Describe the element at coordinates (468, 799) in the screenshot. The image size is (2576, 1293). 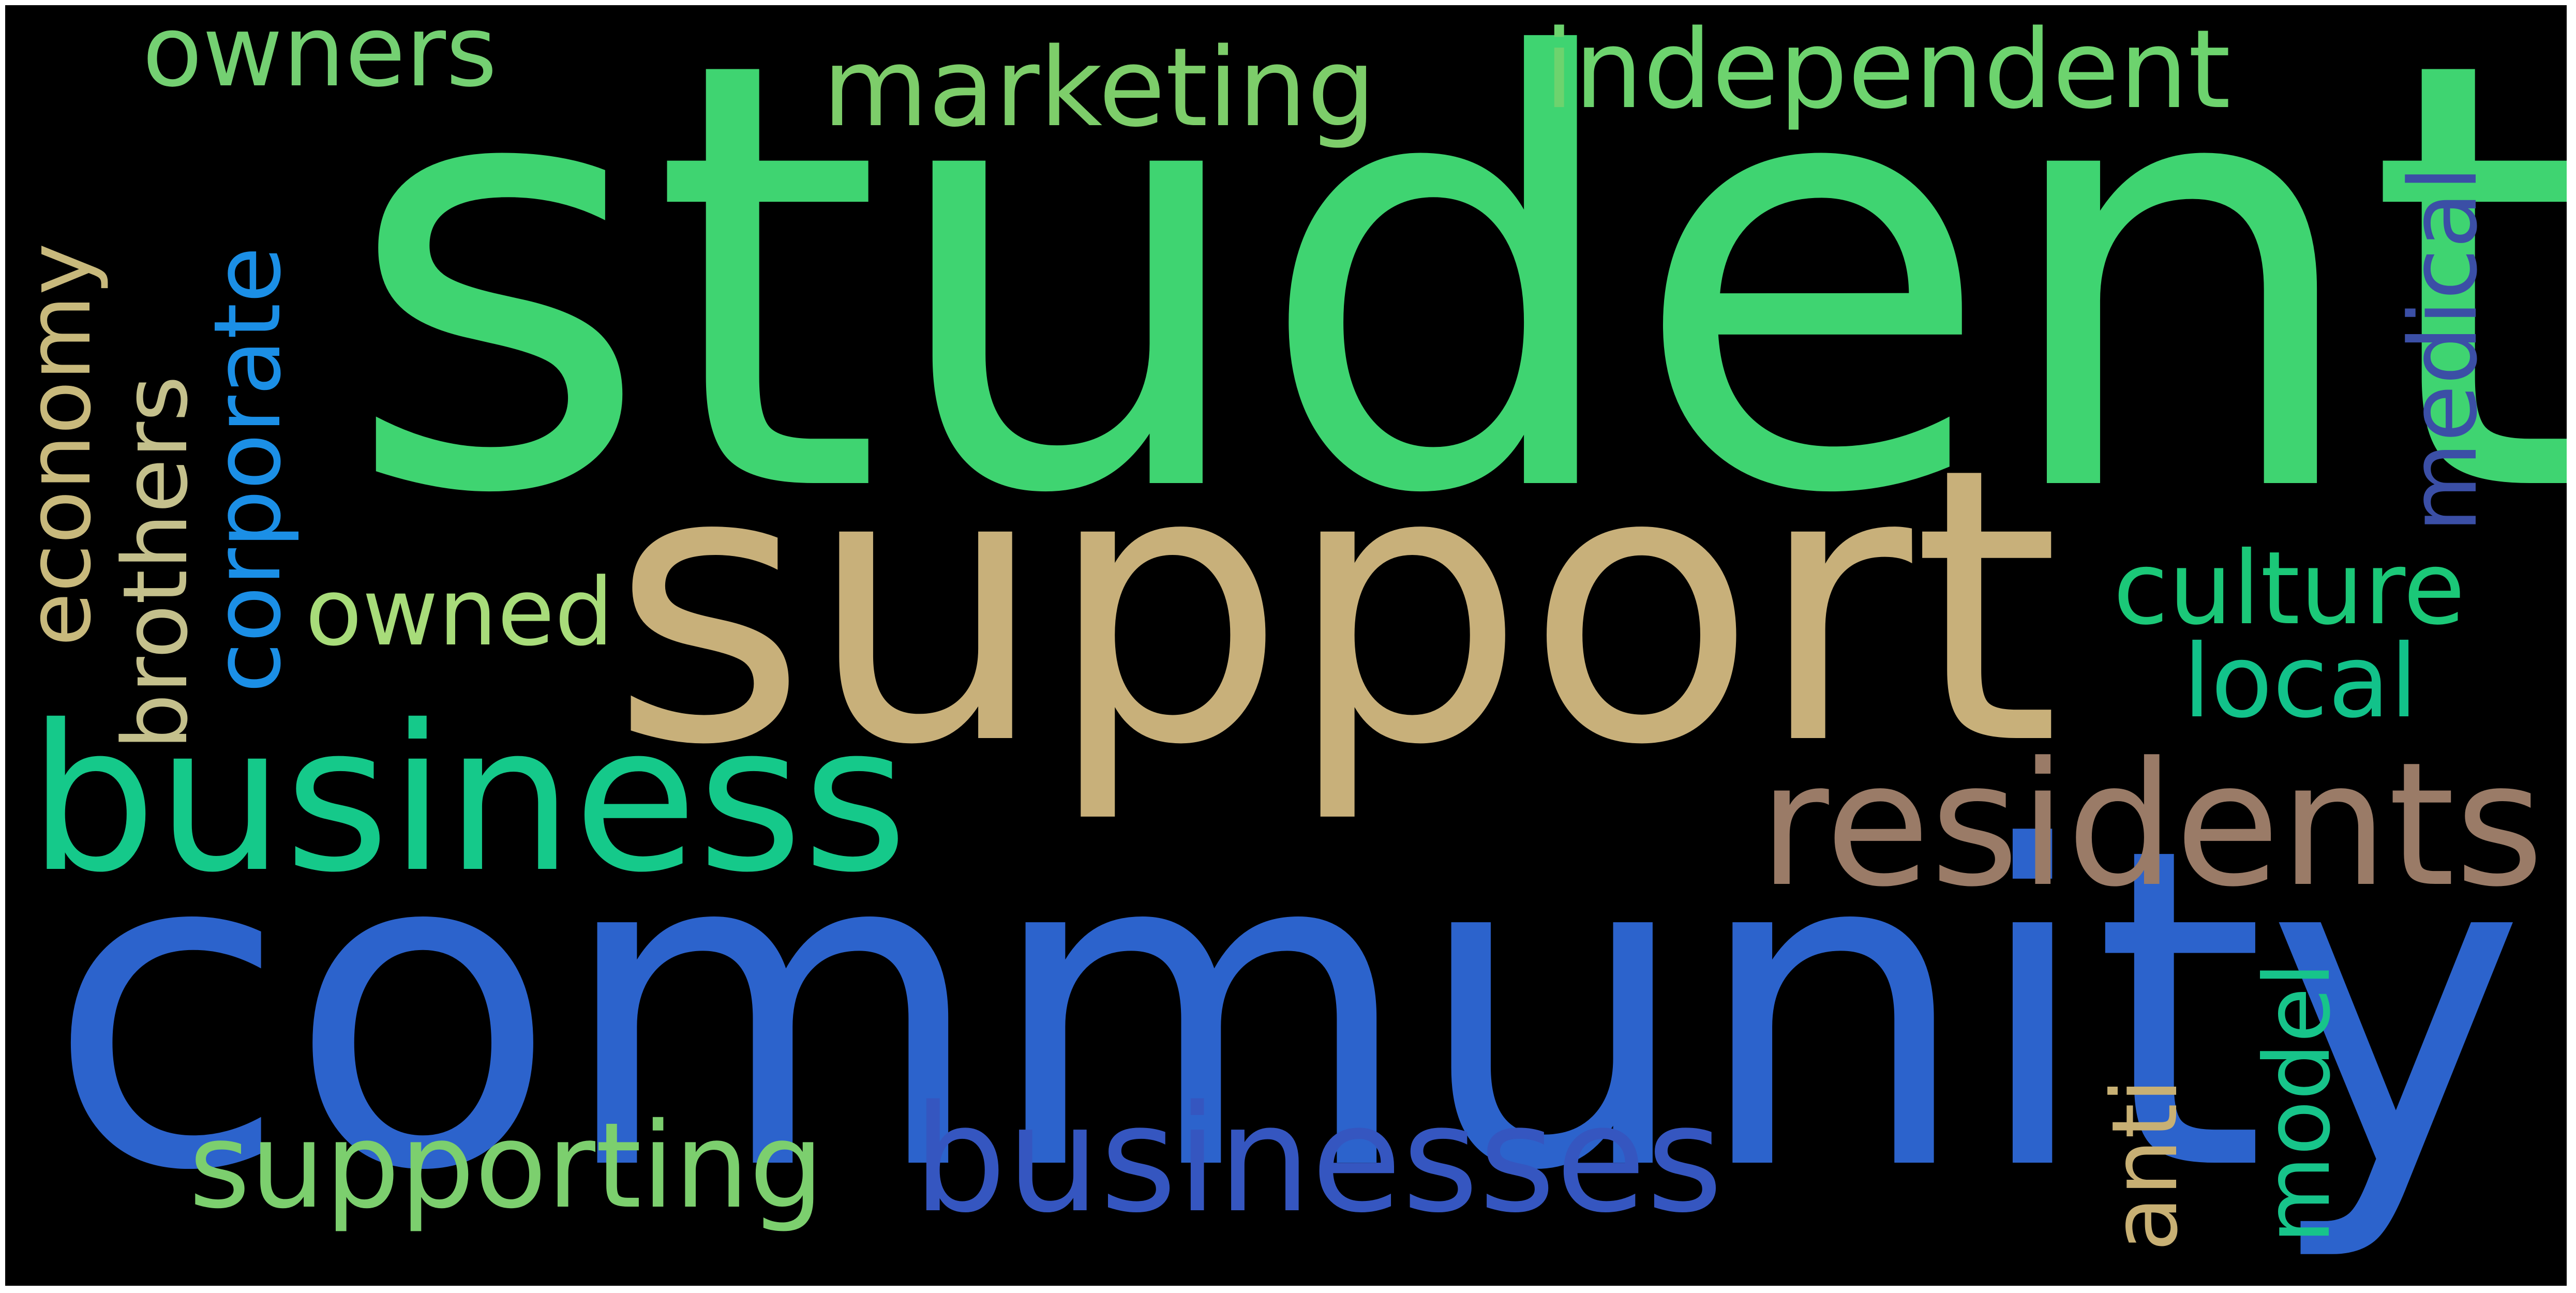
I see `word-business: business` at that location.